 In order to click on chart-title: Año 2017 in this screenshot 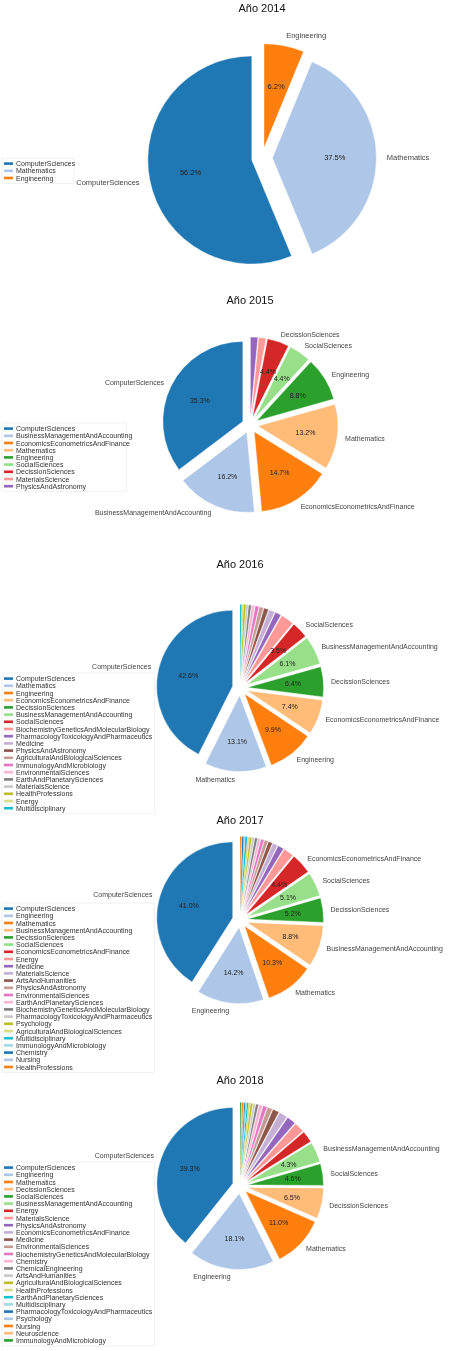, I will do `click(240, 820)`.